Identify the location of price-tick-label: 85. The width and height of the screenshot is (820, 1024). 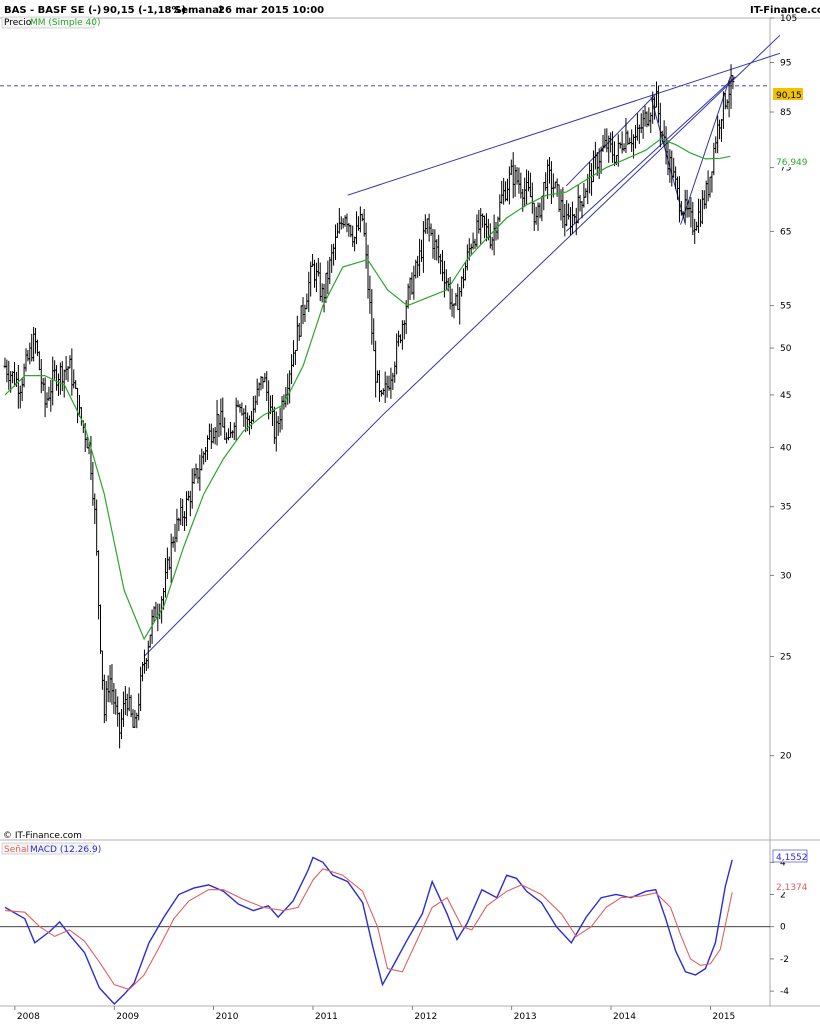
(785, 113).